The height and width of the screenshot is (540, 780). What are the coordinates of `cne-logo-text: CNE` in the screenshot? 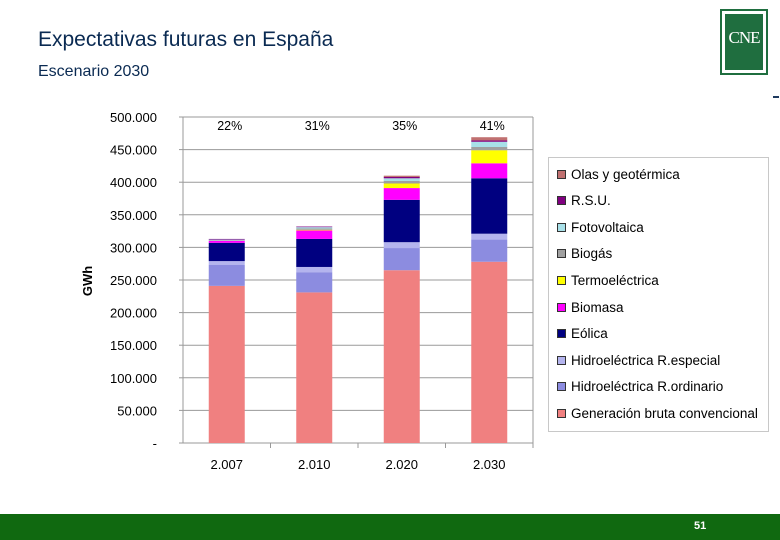 It's located at (744, 42).